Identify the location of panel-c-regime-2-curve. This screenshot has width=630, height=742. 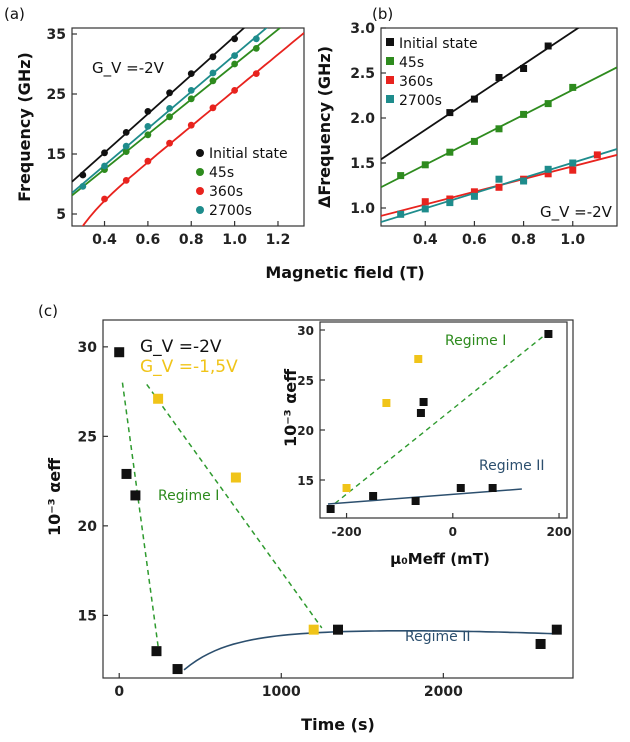
(368, 650).